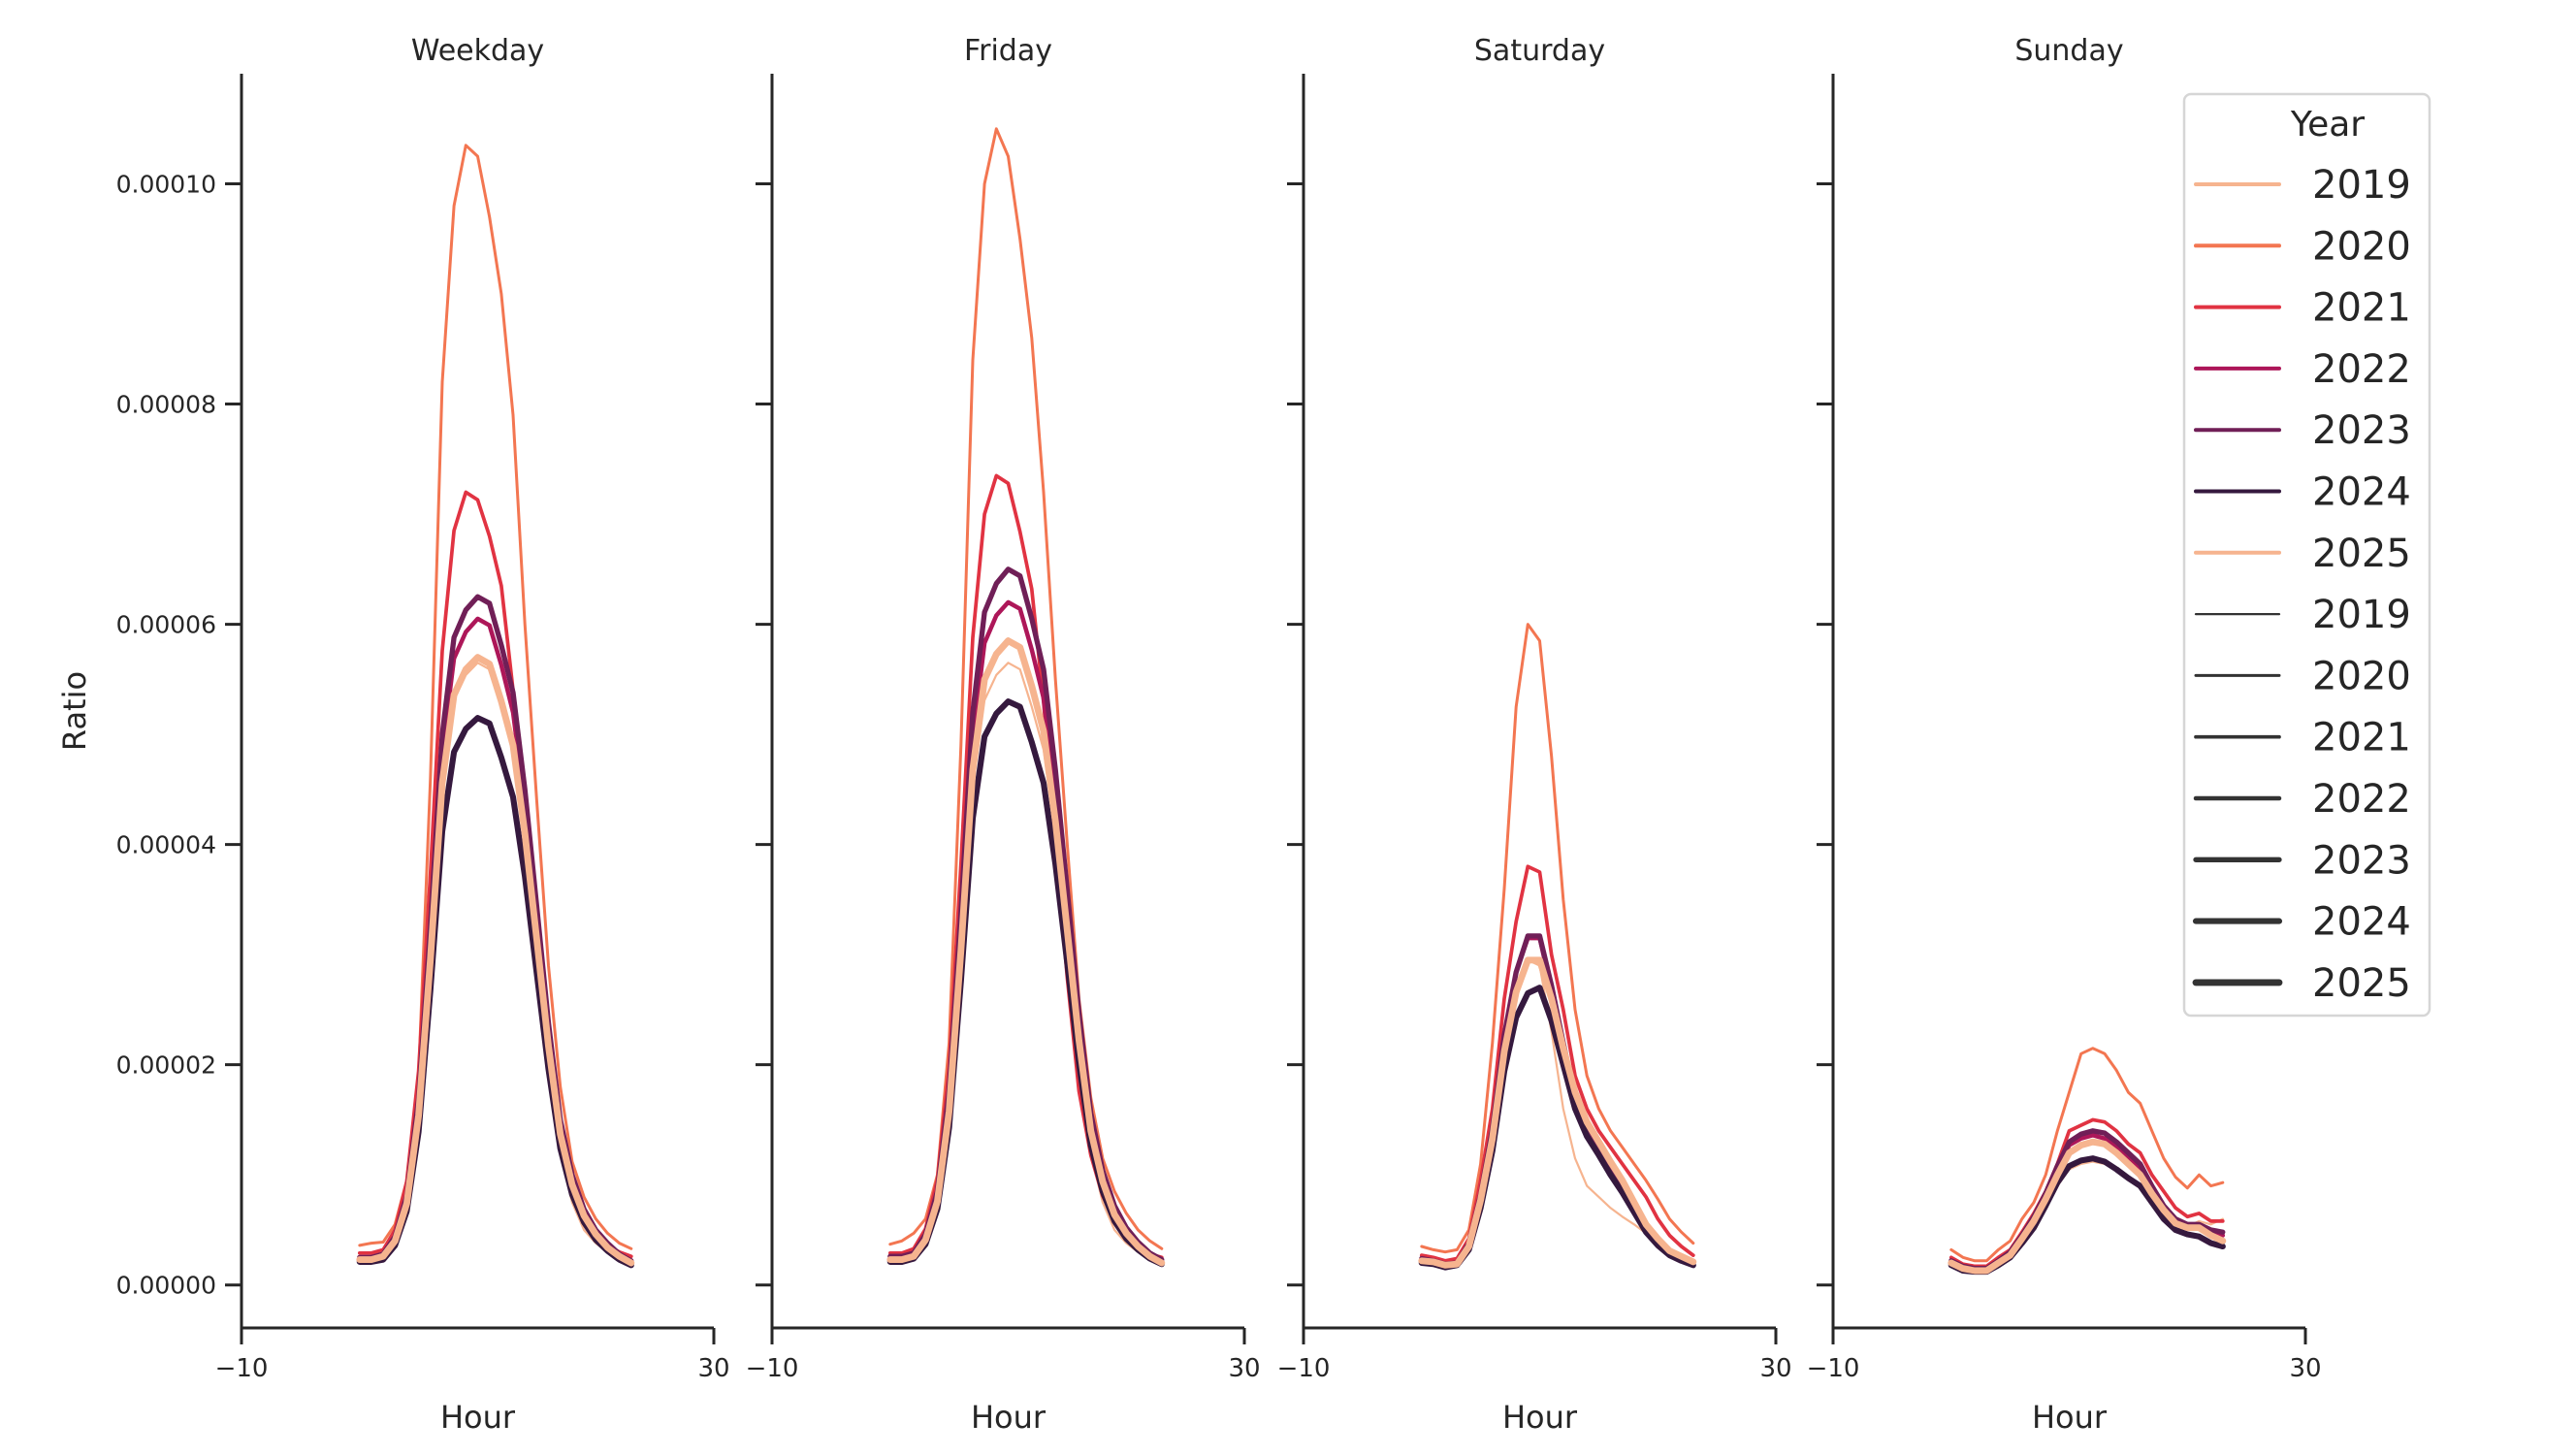 Image resolution: width=2576 pixels, height=1455 pixels. I want to click on y-axis-label: Ratio, so click(74, 711).